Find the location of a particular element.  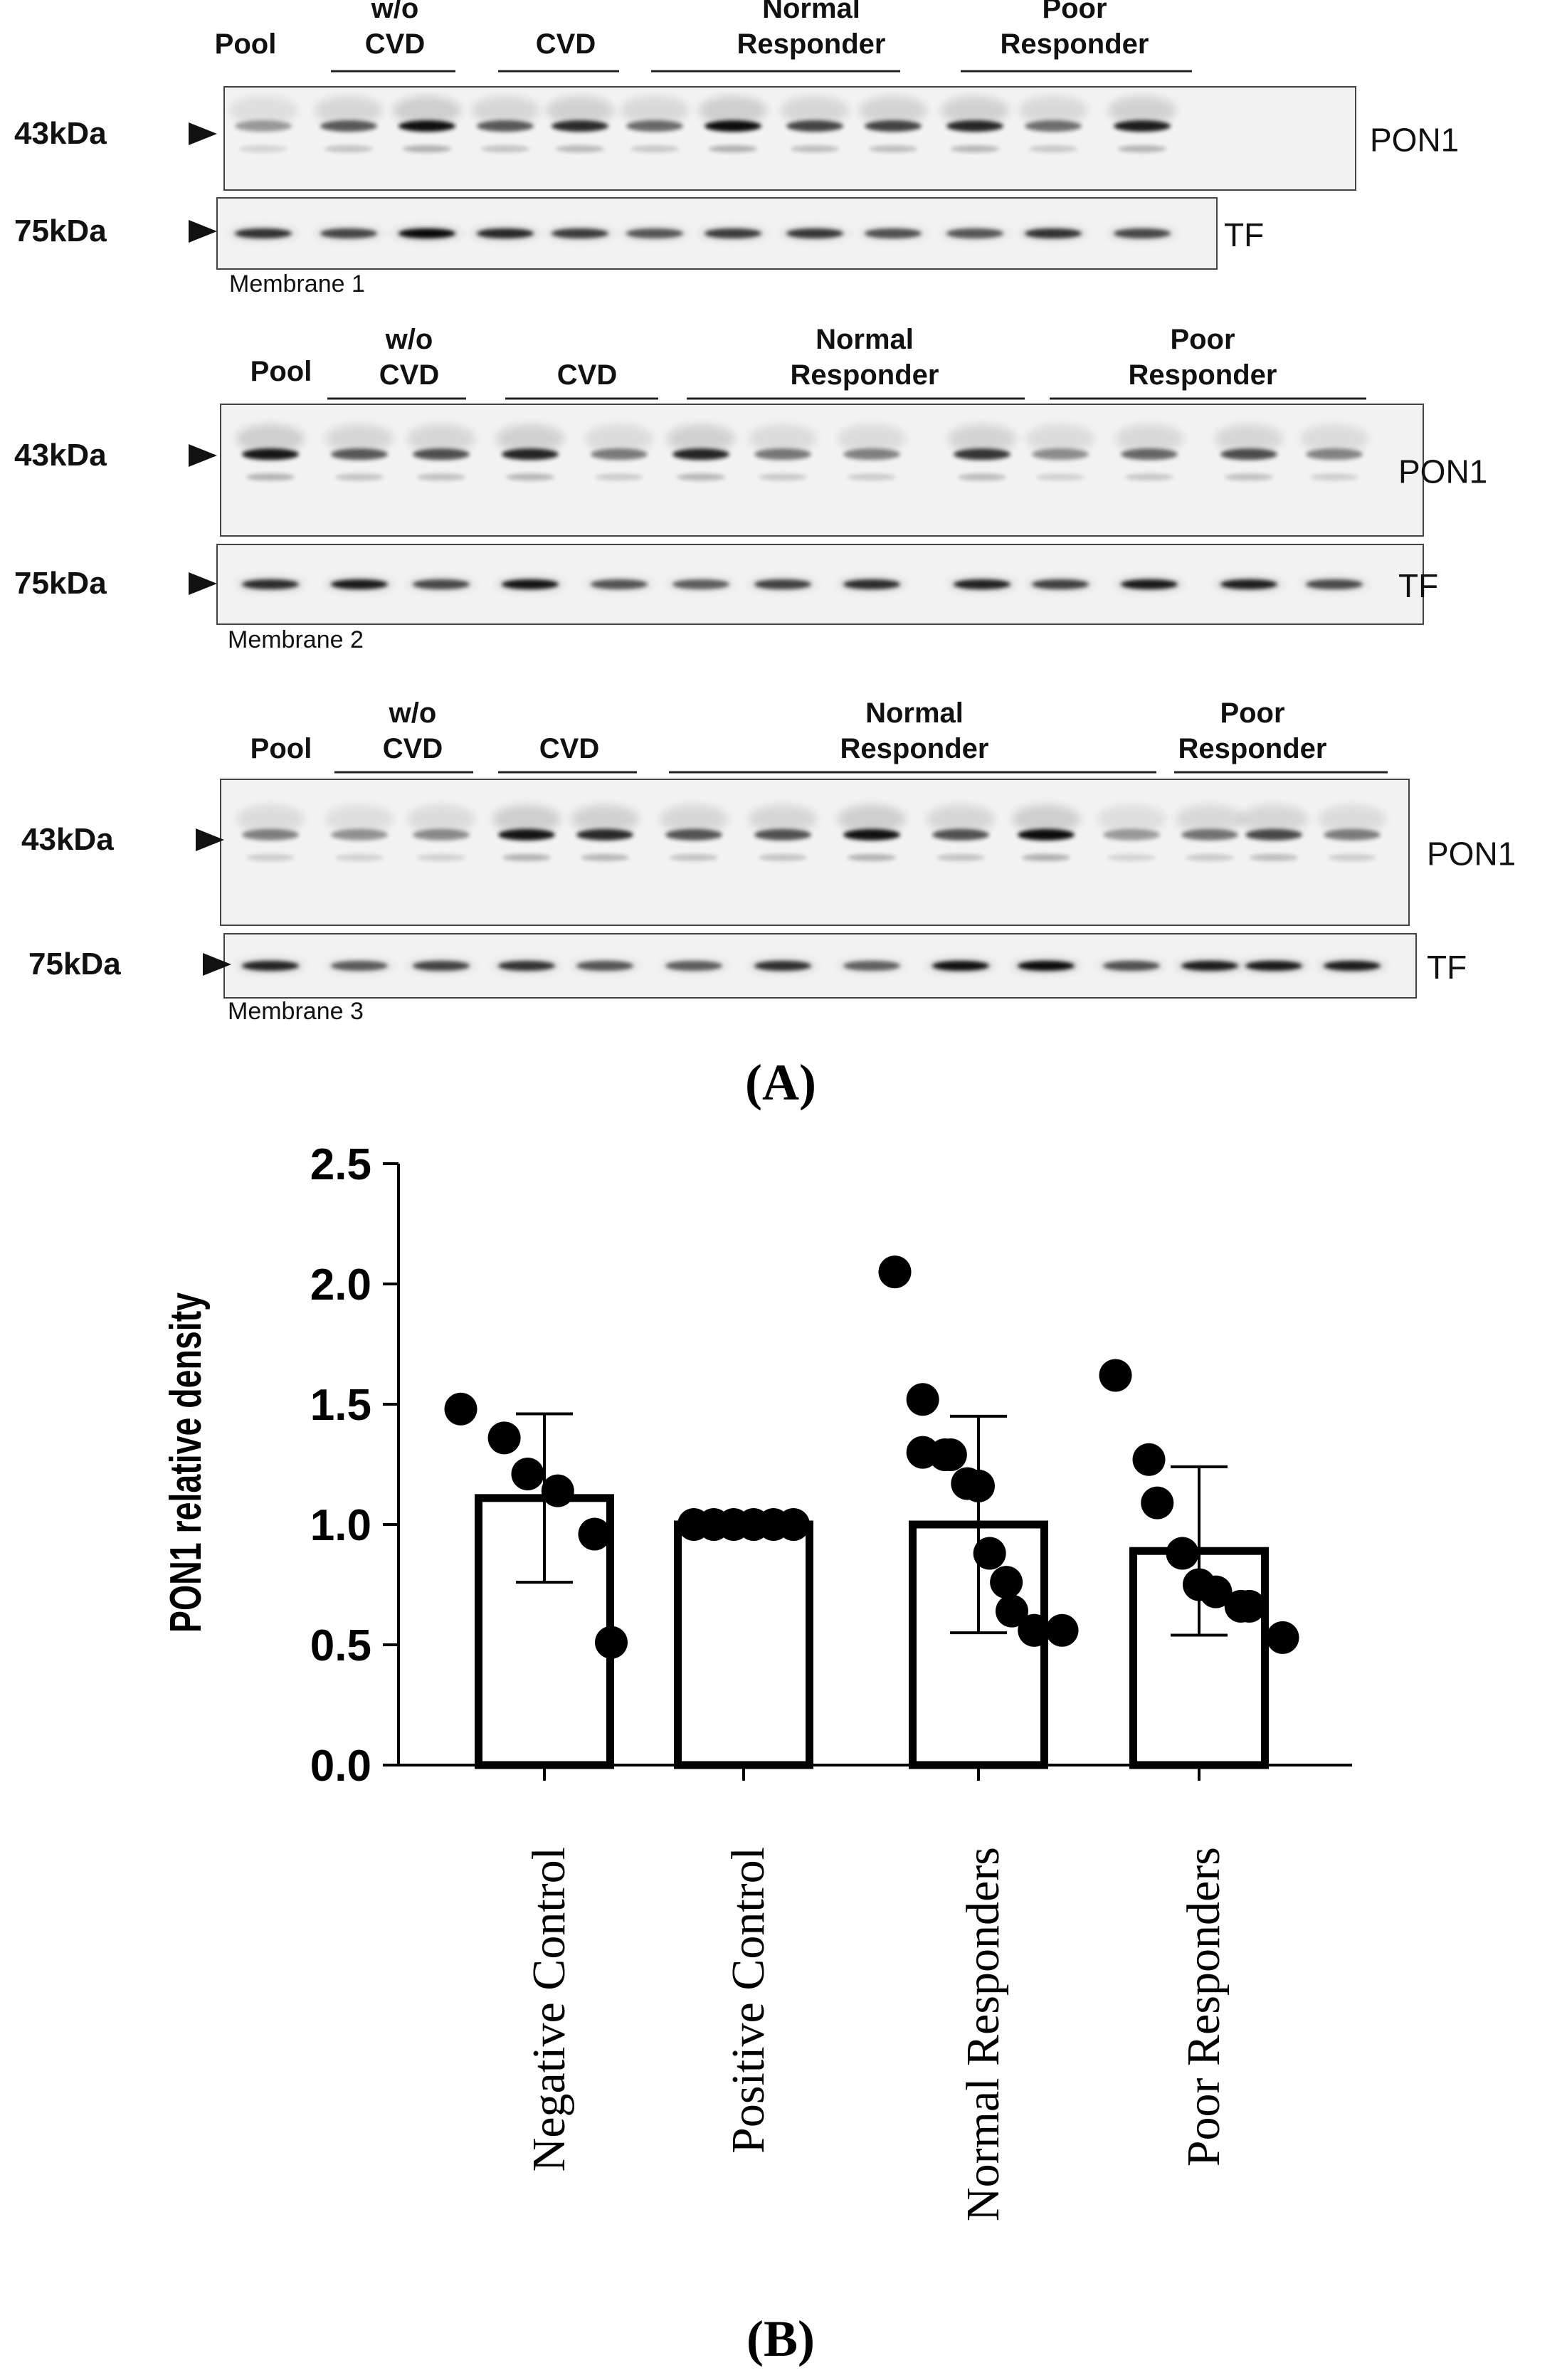

x-category-label: Negative Control is located at coordinates (549, 2009).